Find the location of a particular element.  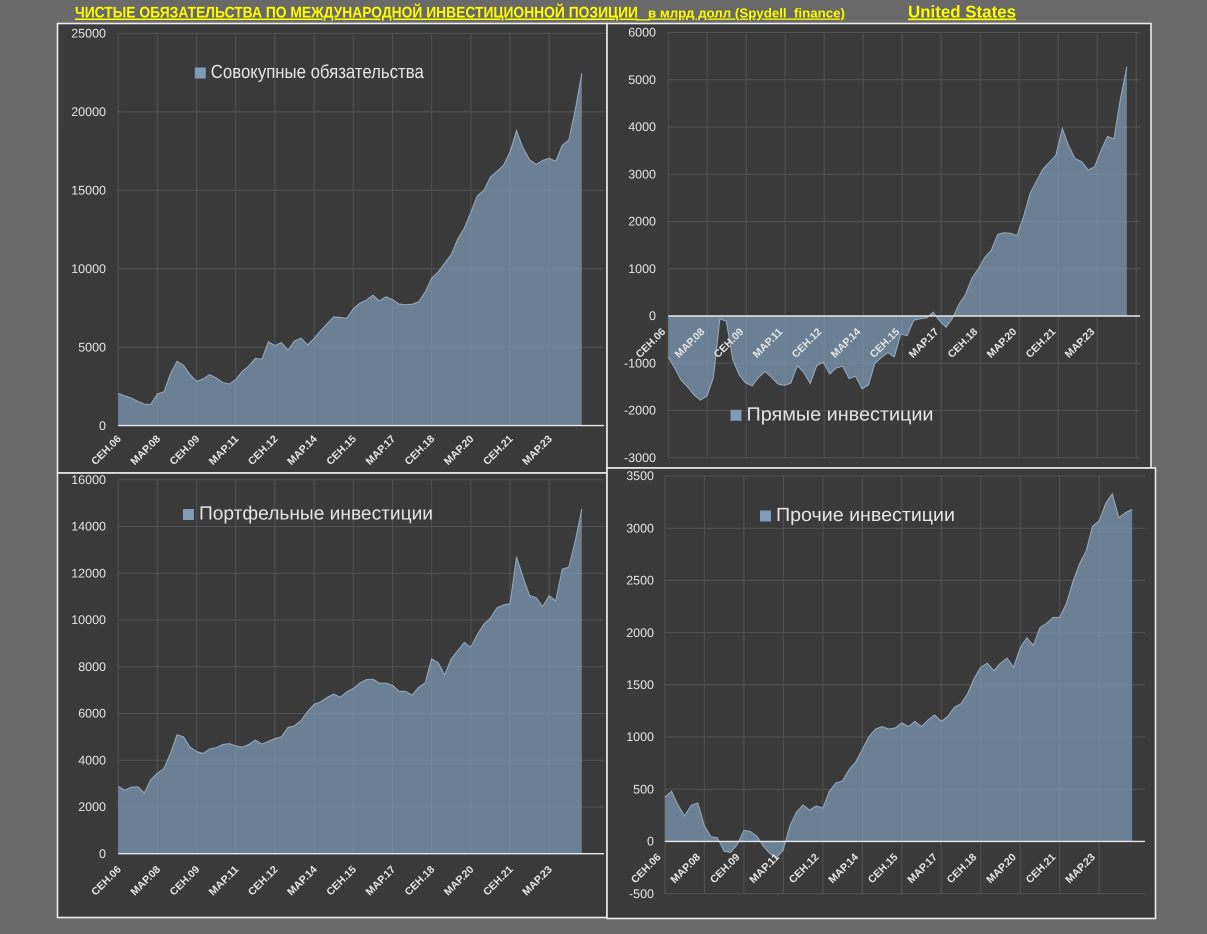

svg-text: 16000 is located at coordinates (88, 480).